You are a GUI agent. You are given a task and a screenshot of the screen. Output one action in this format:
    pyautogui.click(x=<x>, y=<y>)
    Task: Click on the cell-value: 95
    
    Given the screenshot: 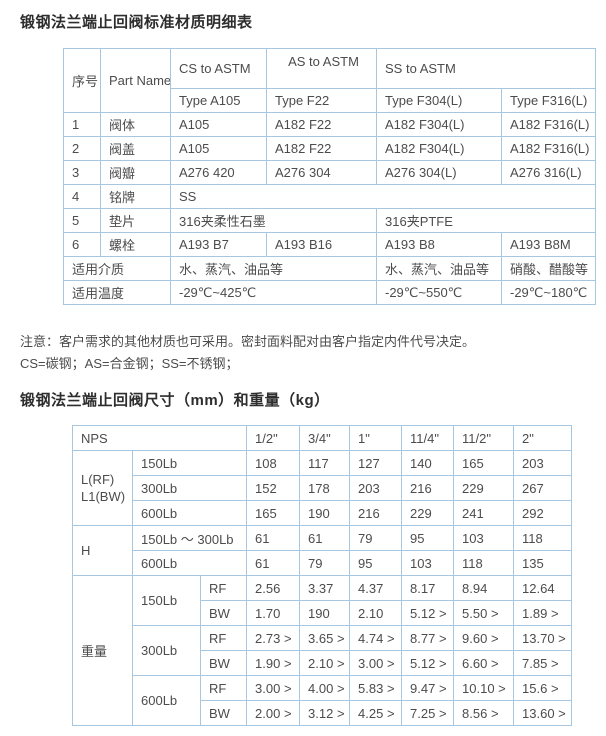 What is the action you would take?
    pyautogui.click(x=428, y=538)
    